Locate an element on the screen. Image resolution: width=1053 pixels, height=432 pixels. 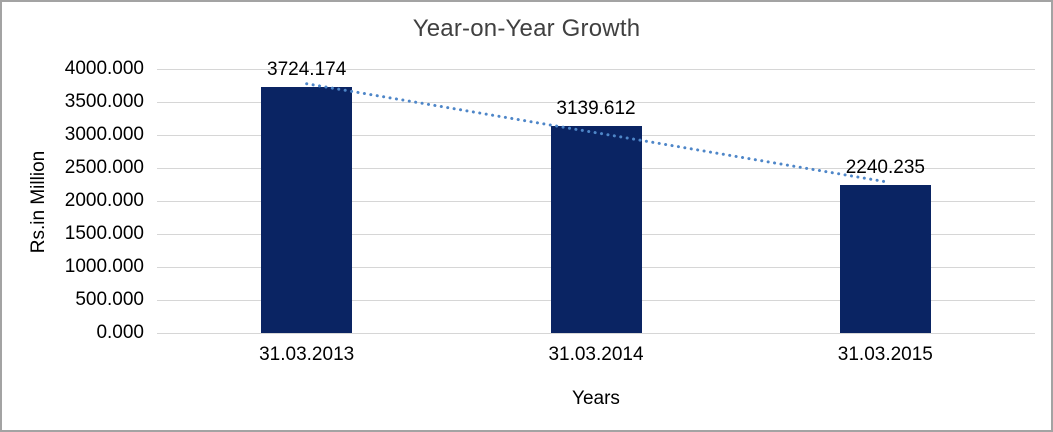
y-tick-label: 3500.000 is located at coordinates (104, 101).